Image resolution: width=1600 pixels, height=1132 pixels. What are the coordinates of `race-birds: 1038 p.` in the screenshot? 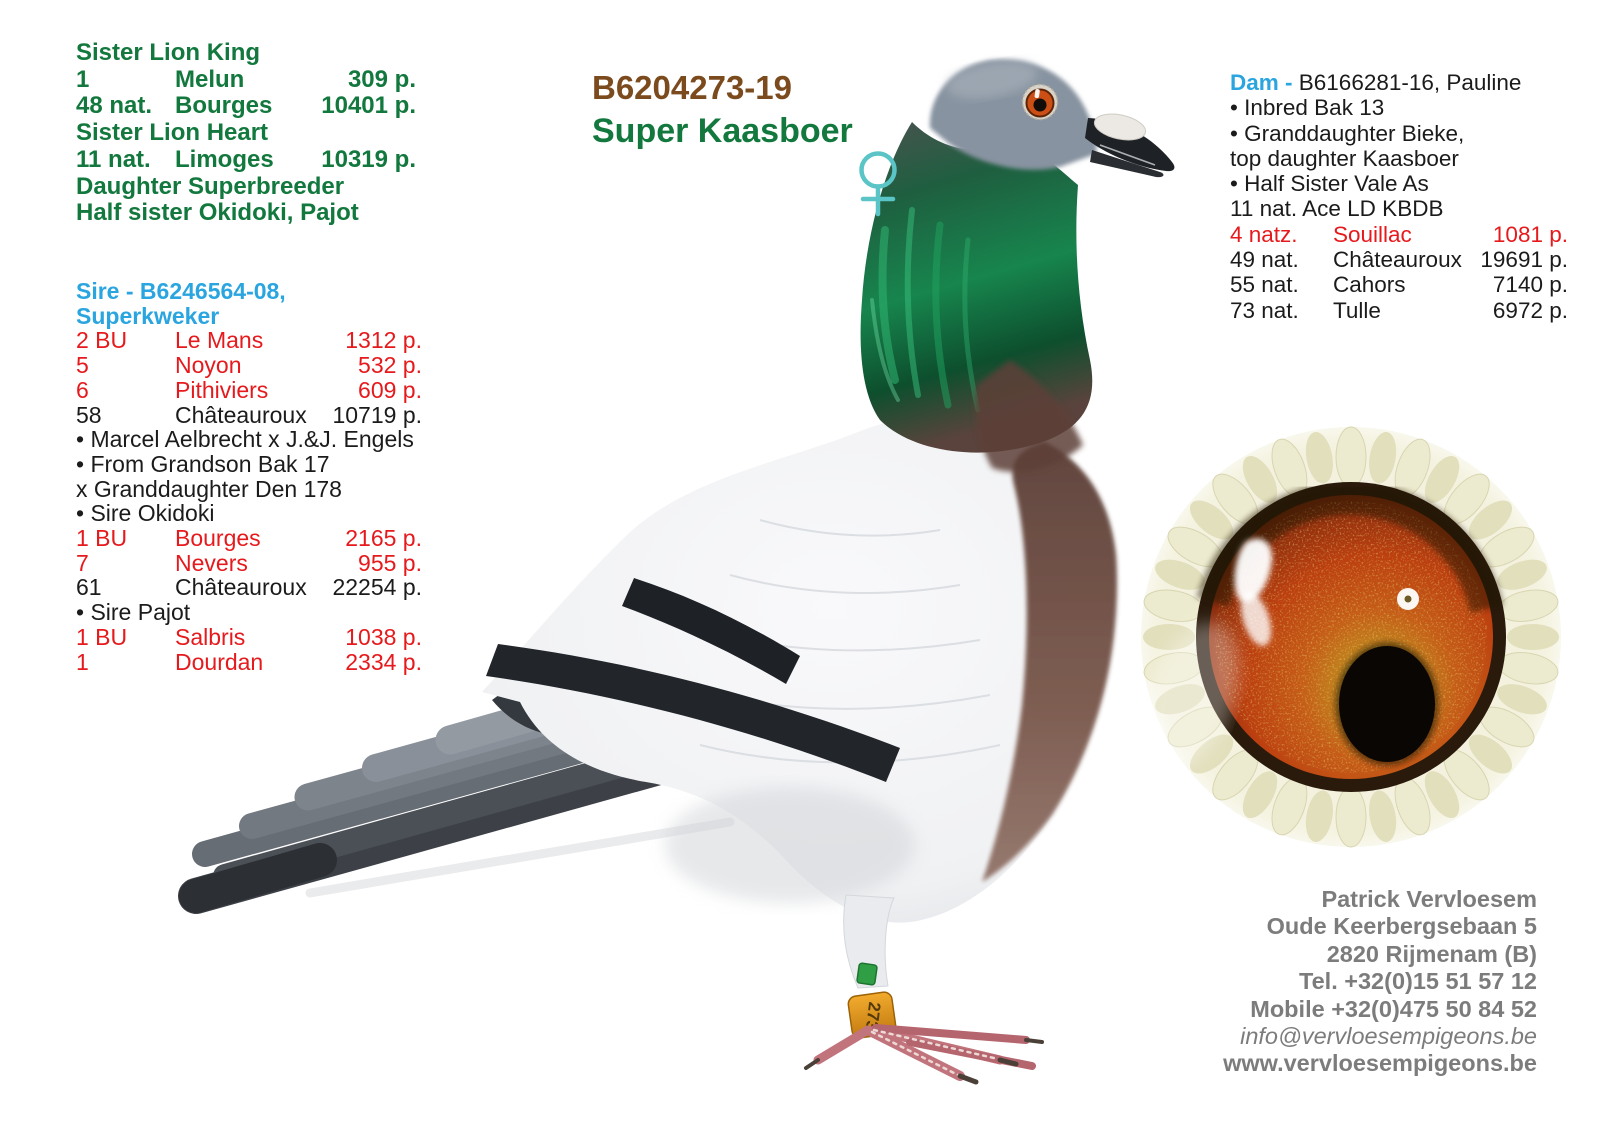 It's located at (383, 636).